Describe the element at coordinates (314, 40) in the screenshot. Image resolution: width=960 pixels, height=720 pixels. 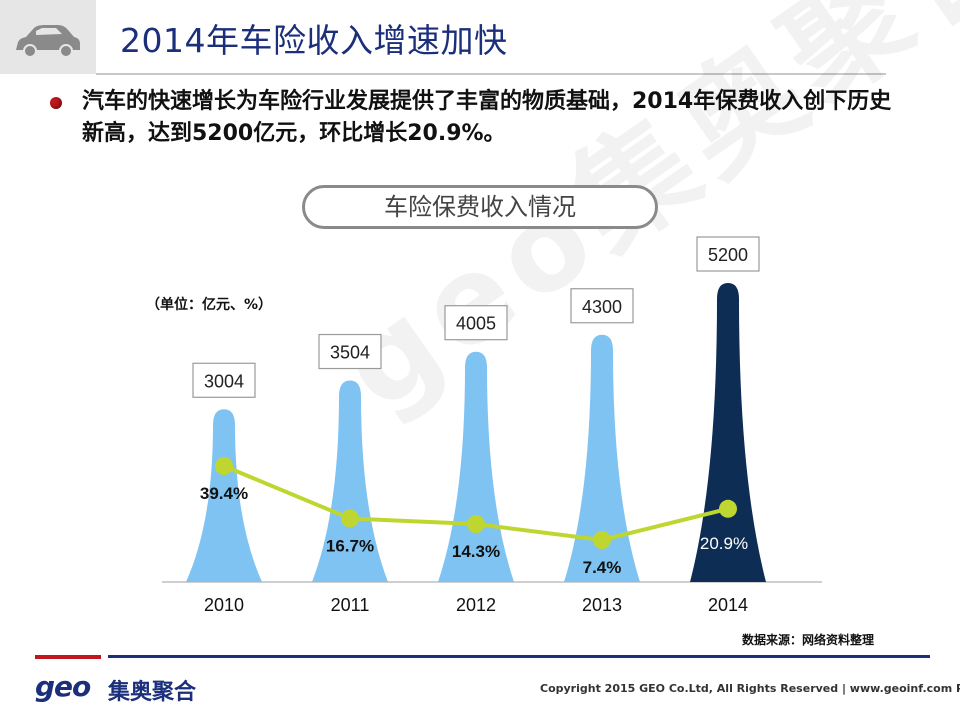
I see `page-title: 2014年车险收入增速加快` at that location.